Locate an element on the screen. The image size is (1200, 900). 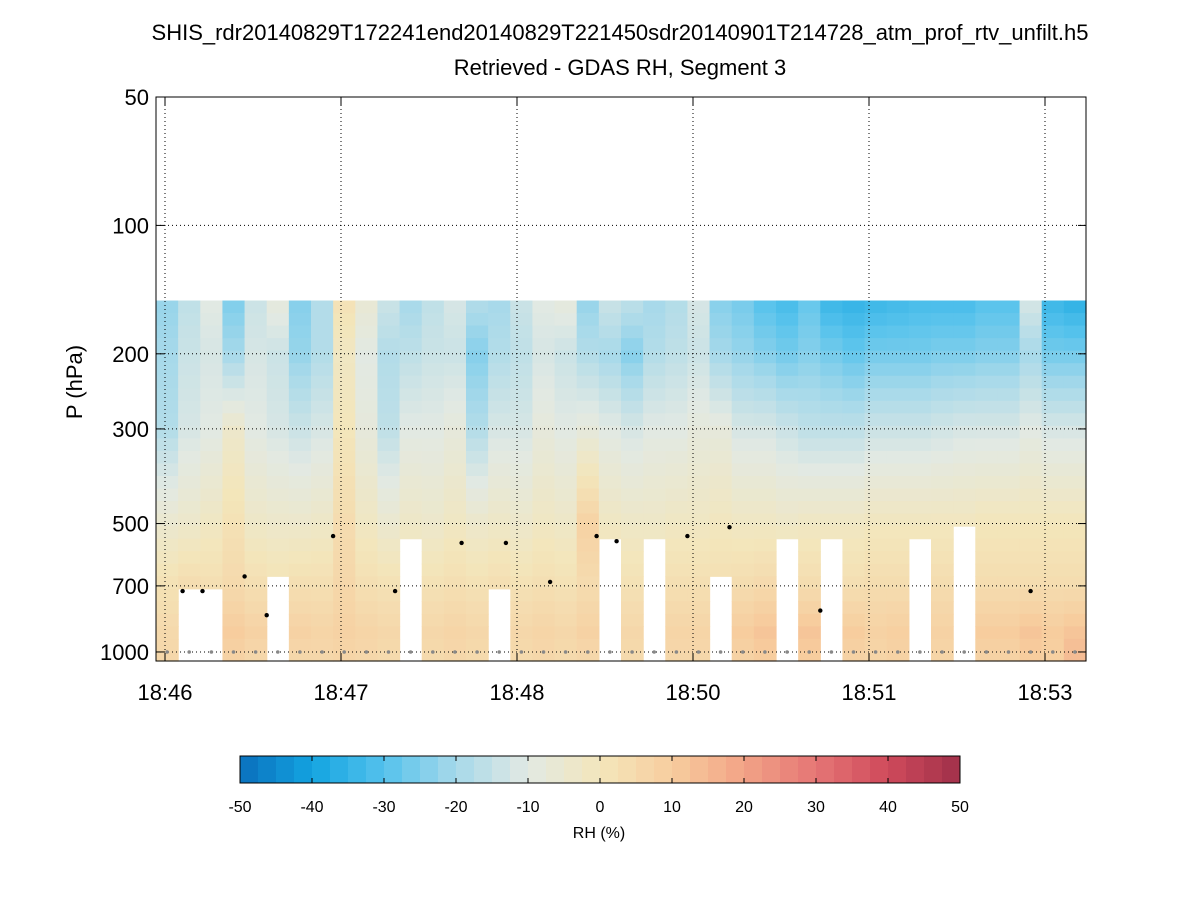
y-tick-label: 700 is located at coordinates (130, 586).